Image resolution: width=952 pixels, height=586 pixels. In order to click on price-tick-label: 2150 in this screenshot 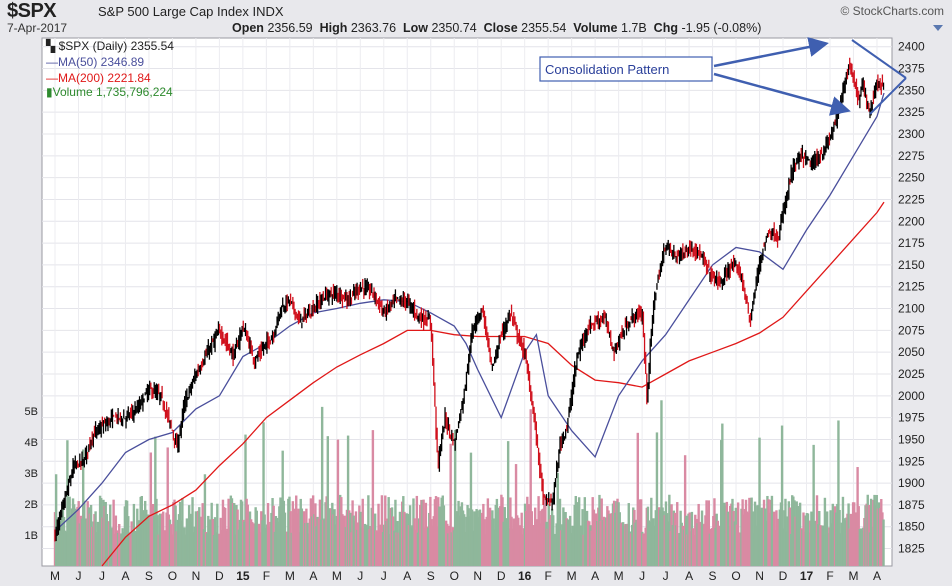, I will do `click(911, 265)`.